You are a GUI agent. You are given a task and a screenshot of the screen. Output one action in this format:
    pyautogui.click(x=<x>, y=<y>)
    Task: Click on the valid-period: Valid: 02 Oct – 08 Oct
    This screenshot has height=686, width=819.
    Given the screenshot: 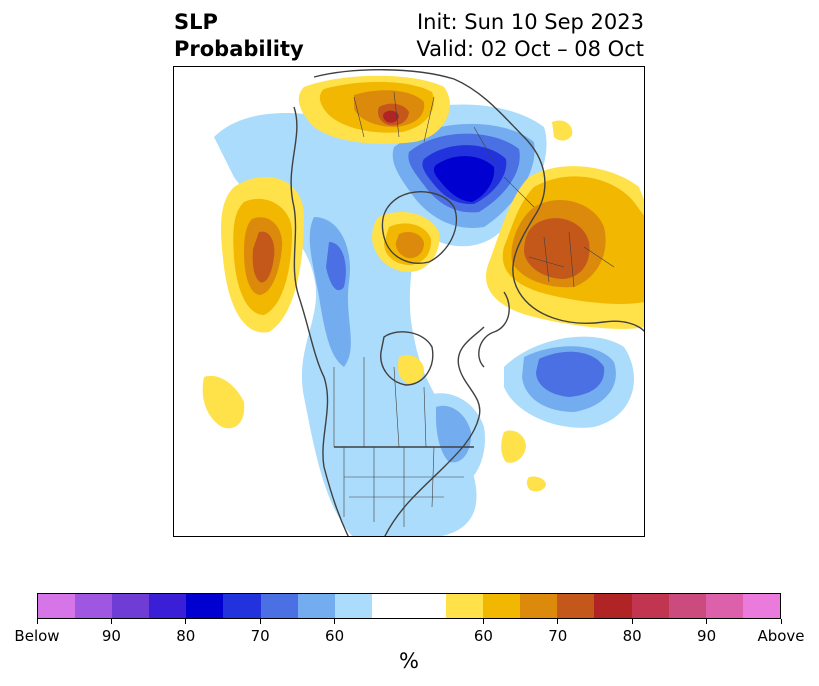 What is the action you would take?
    pyautogui.click(x=530, y=49)
    